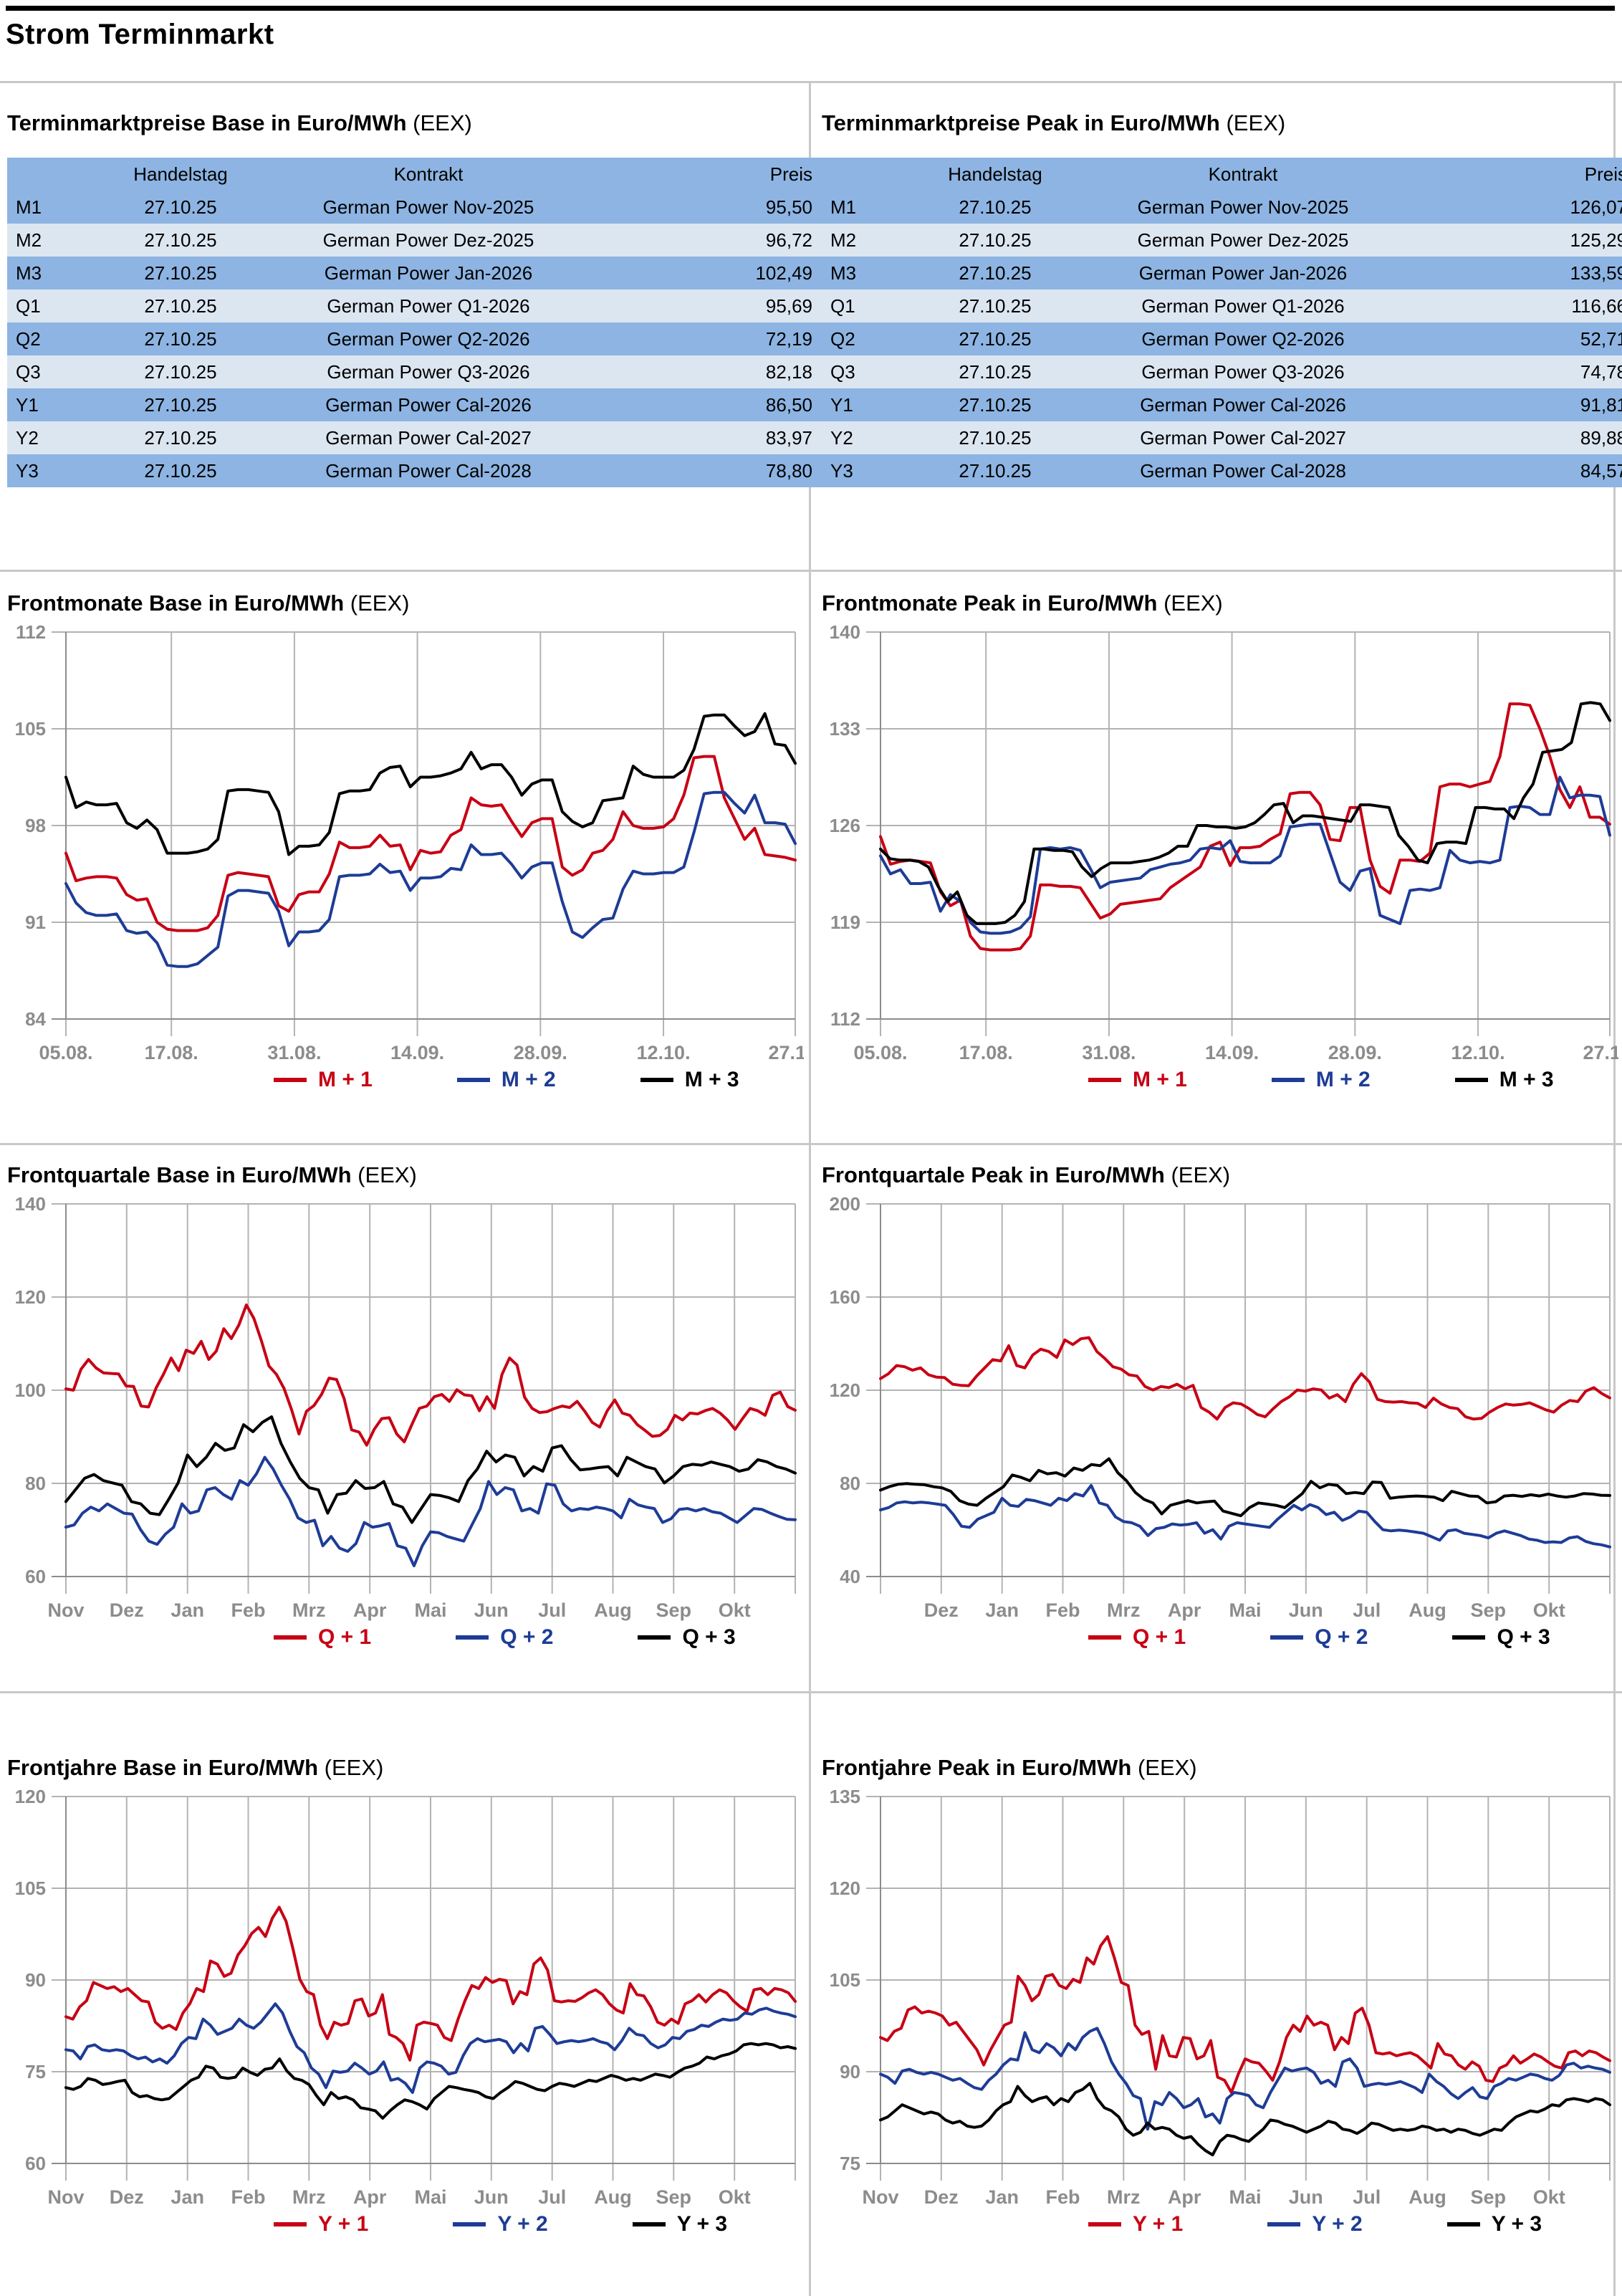 The image size is (1622, 2296). What do you see at coordinates (850, 1483) in the screenshot?
I see `svg-text: 80` at bounding box center [850, 1483].